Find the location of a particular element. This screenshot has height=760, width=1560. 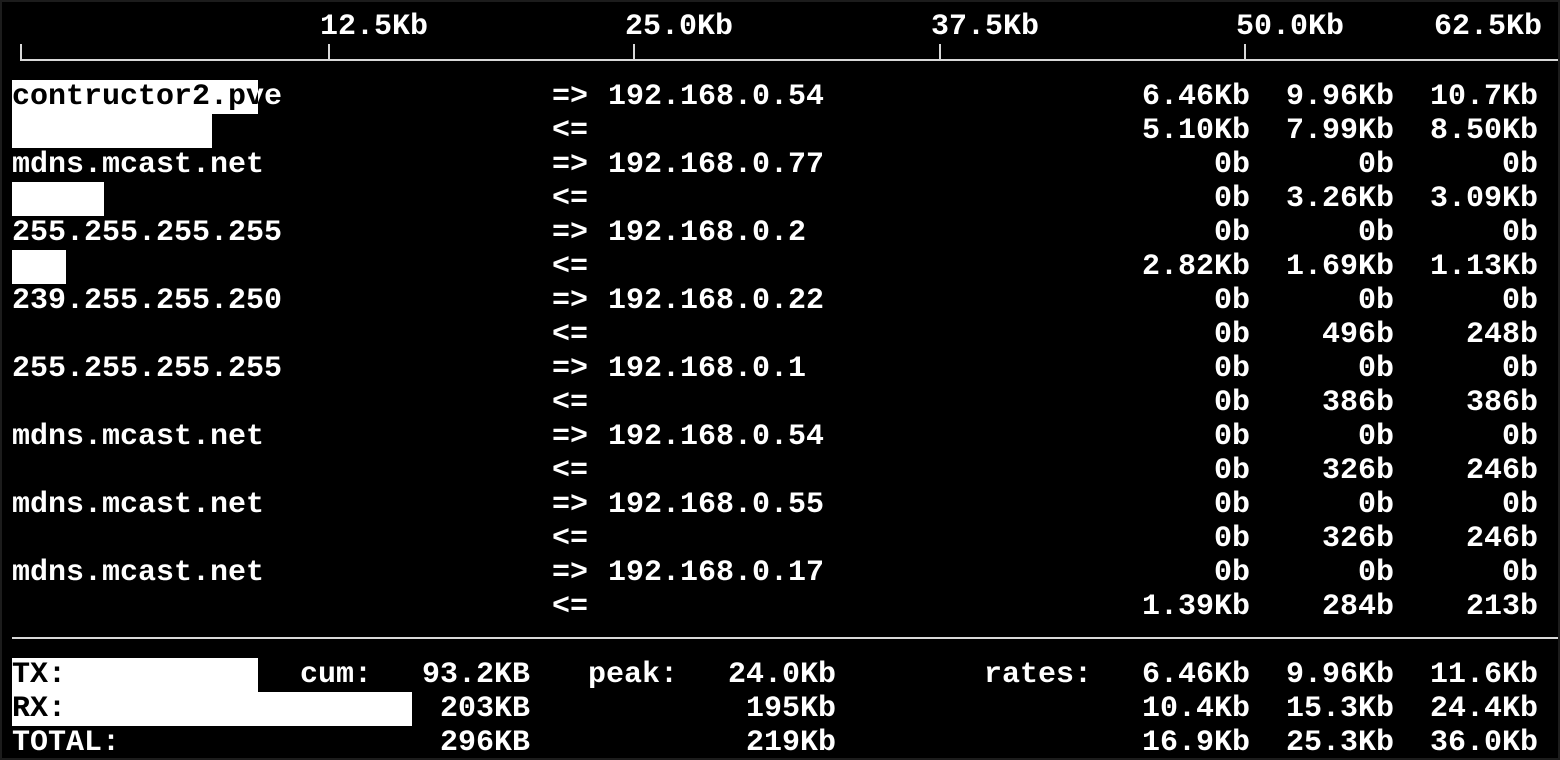

flow-peer: 192.168.0.17 is located at coordinates (716, 573).